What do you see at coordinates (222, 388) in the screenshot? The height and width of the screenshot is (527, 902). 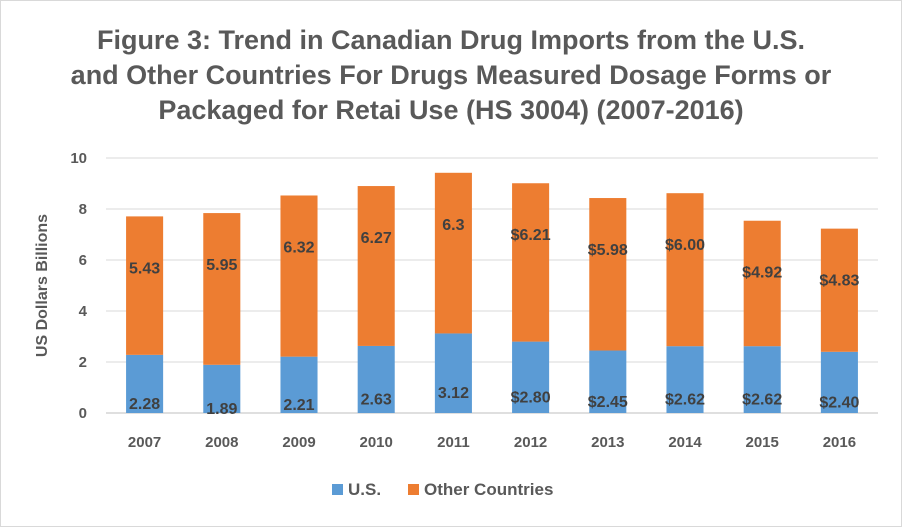 I see `bar-us-2008` at bounding box center [222, 388].